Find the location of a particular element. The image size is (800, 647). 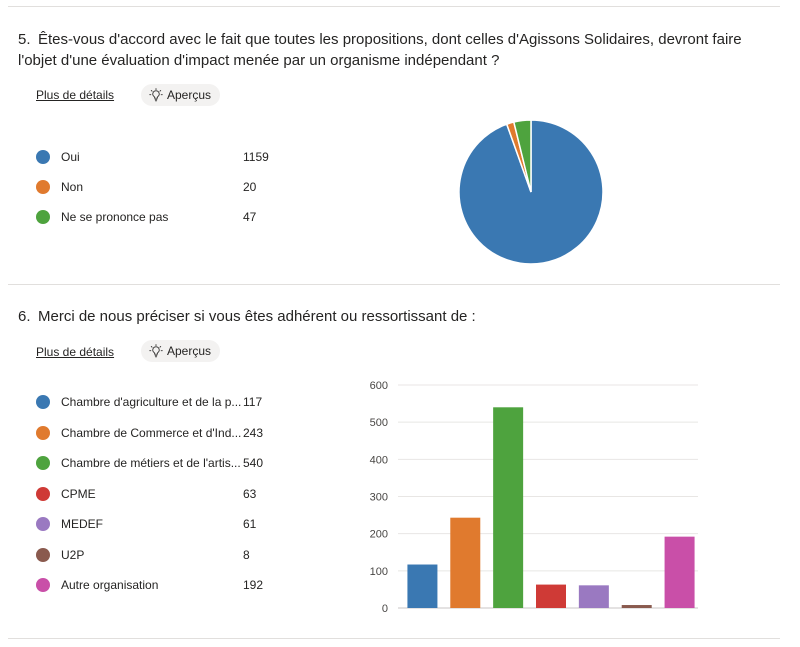

legend-item: Autre organisation 192 is located at coordinates (149, 585).